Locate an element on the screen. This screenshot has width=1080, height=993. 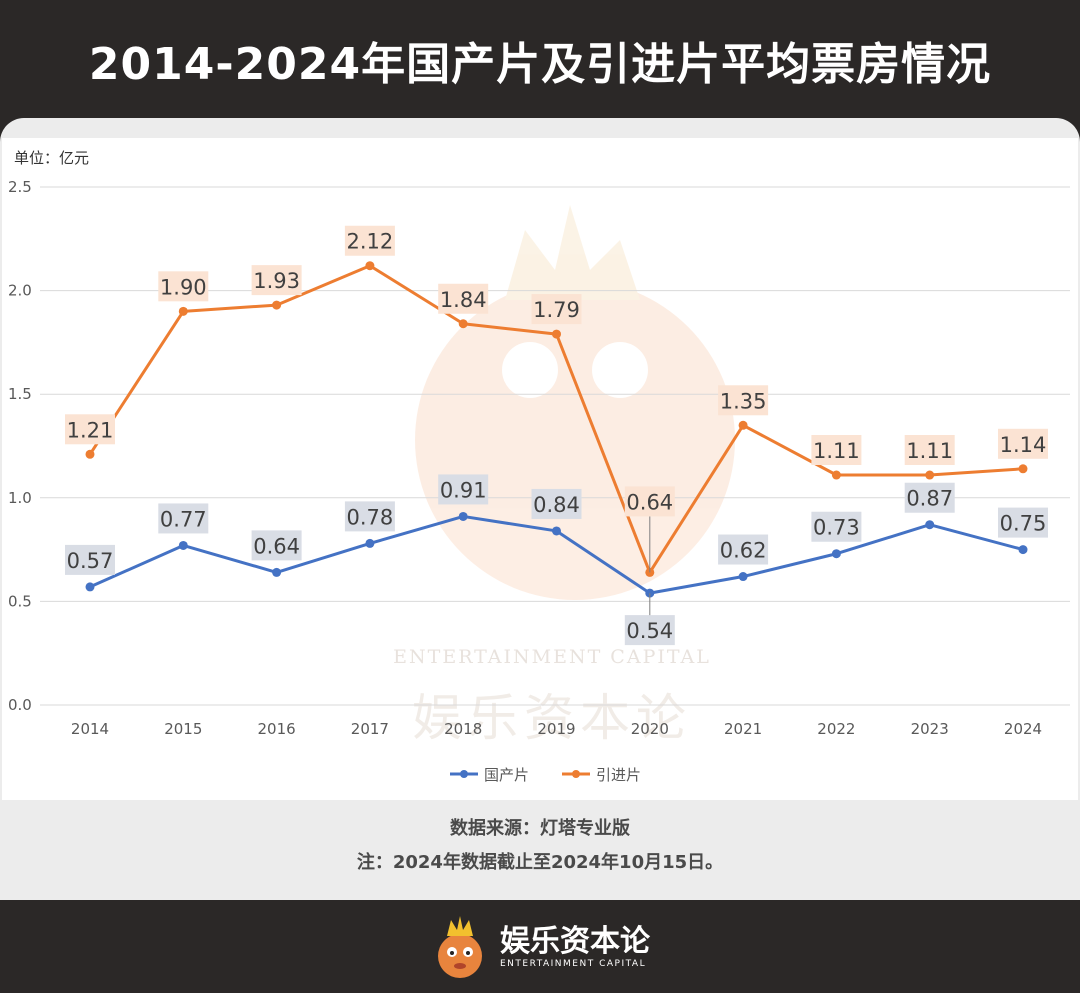
data-label: 0.54 is located at coordinates (649, 631).